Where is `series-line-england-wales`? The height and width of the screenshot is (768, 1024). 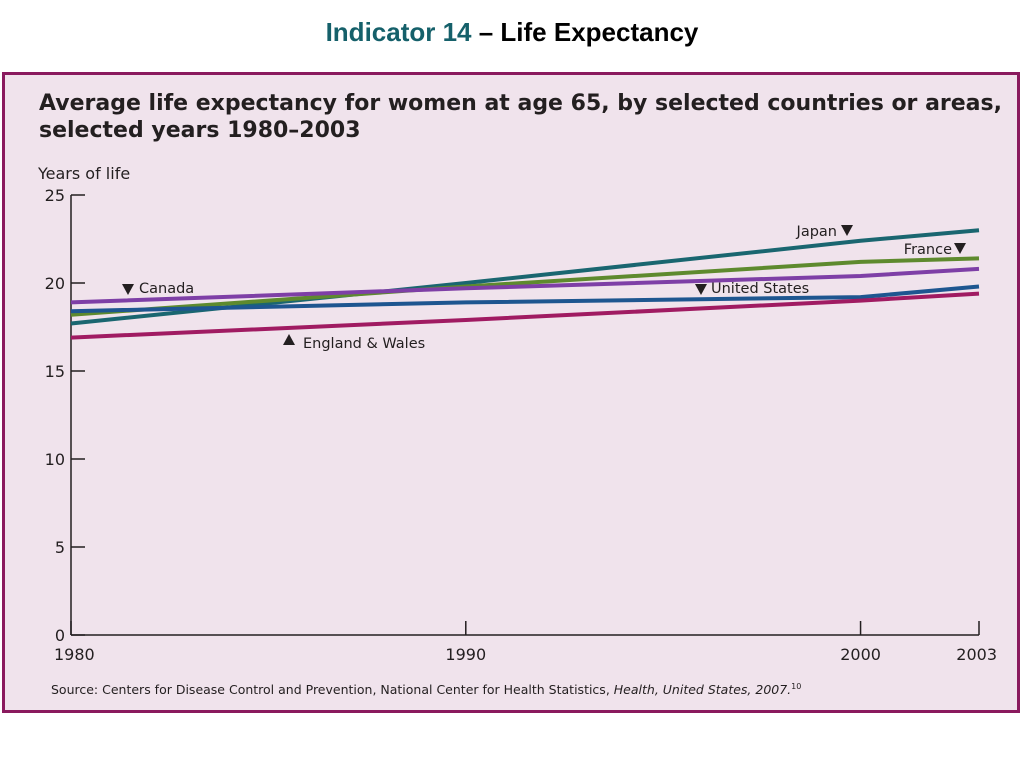
series-line-england-wales is located at coordinates (525, 315).